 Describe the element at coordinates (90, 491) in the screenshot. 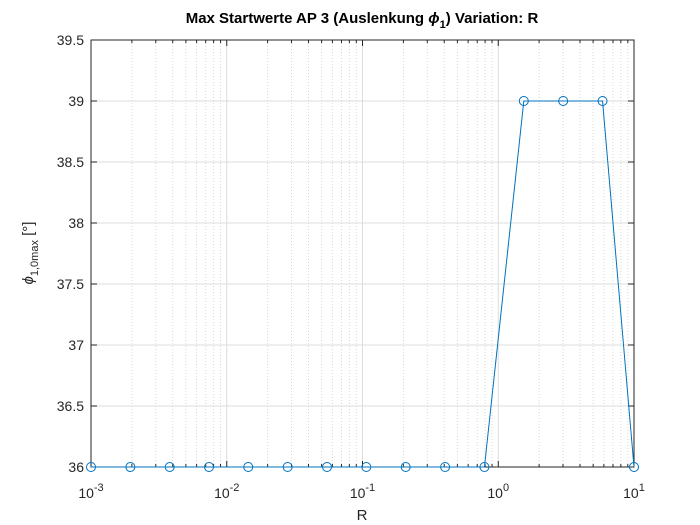

I see `x-tick-label: 10⁻³` at that location.